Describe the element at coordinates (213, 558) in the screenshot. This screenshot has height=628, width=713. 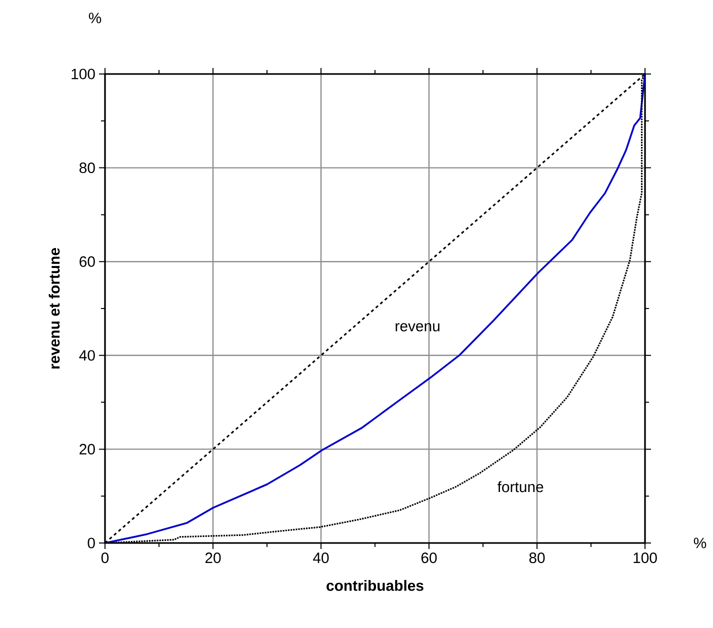
I see `x-tick-label: 20` at that location.